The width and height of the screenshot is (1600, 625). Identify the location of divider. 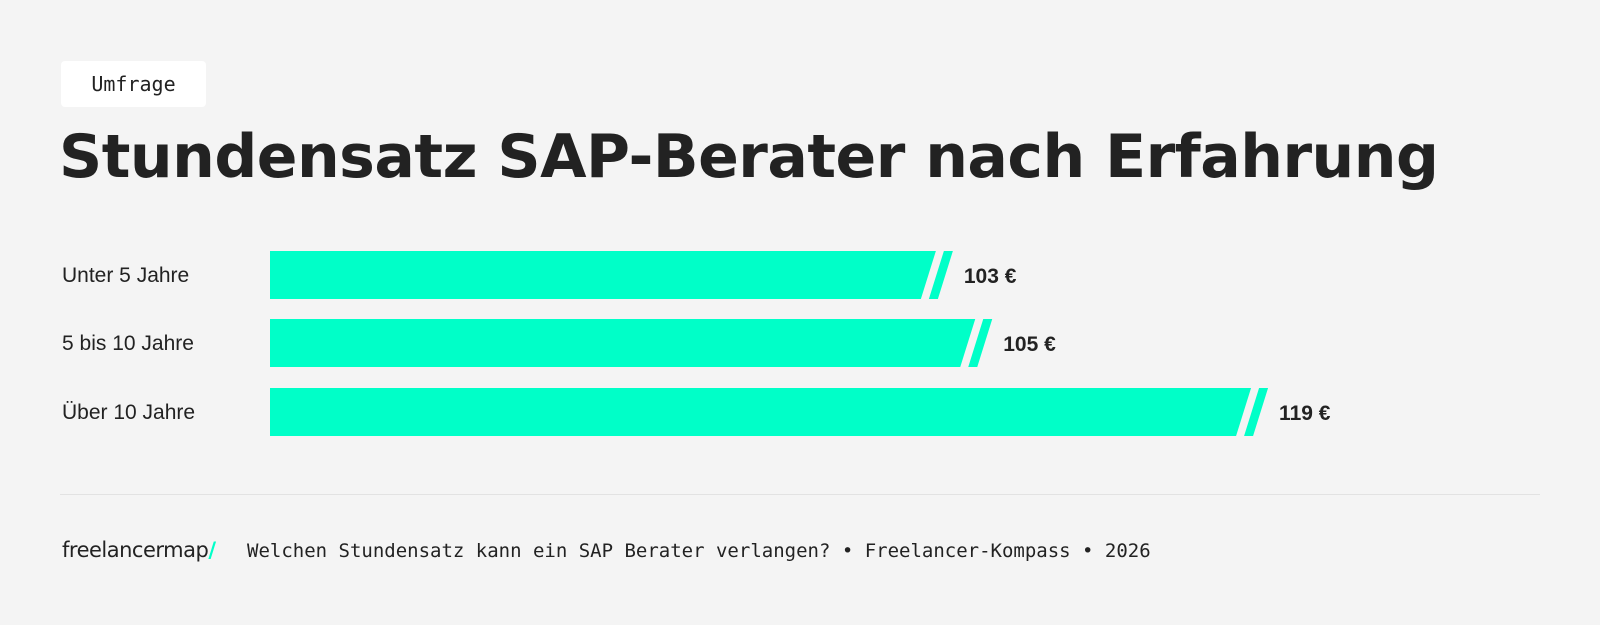
(800, 494).